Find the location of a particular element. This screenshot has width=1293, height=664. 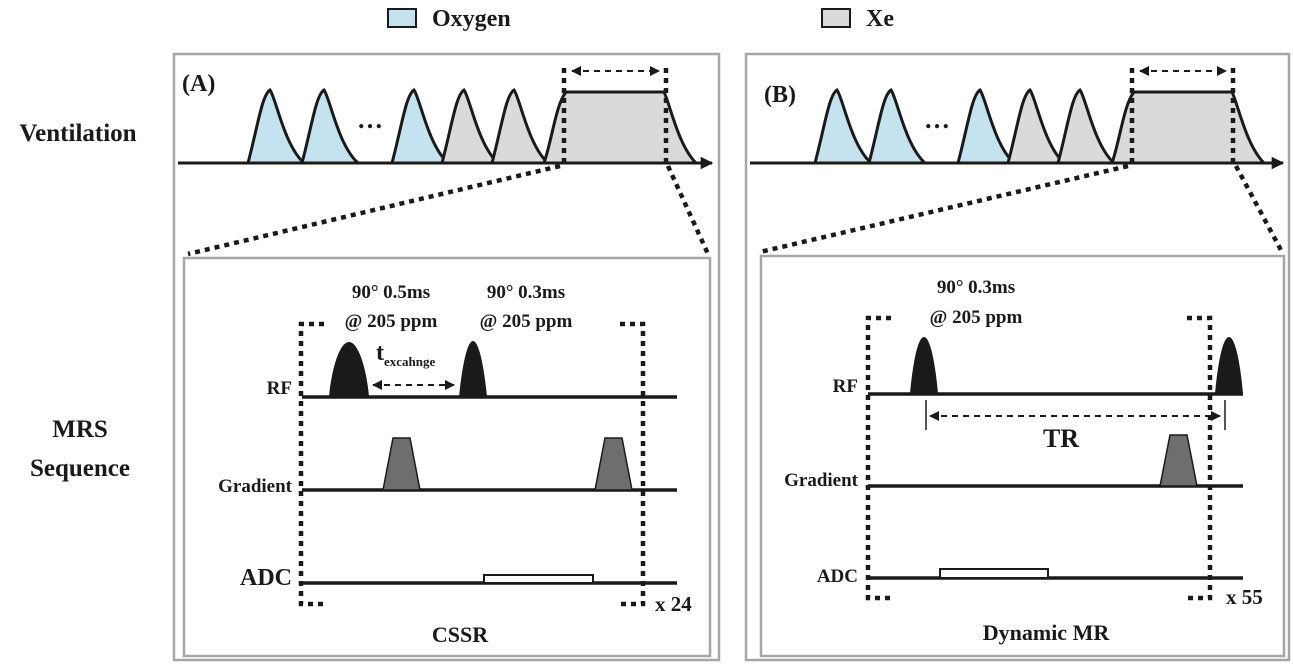

t-exchange-label: texcahnge is located at coordinates (406, 354).